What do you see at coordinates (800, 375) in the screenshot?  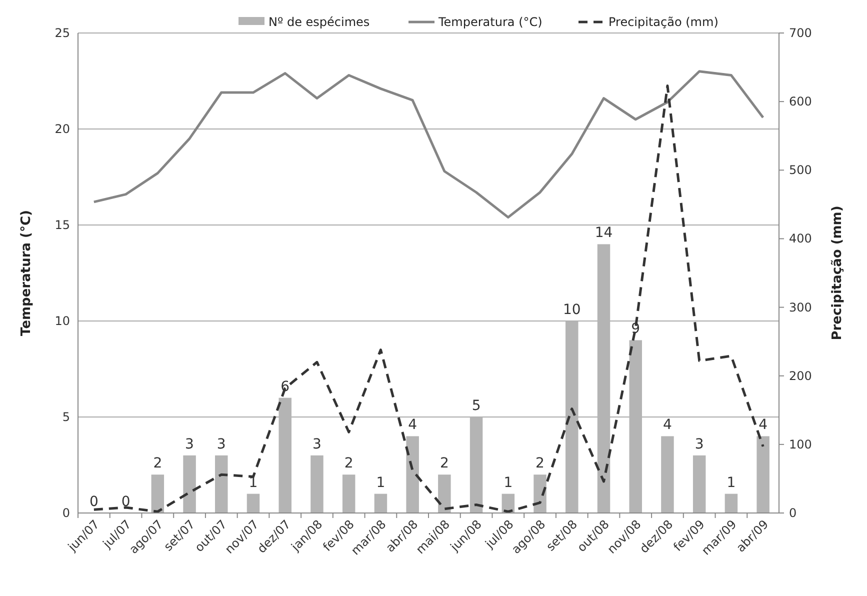 I see `y2-tick-label: 200` at bounding box center [800, 375].